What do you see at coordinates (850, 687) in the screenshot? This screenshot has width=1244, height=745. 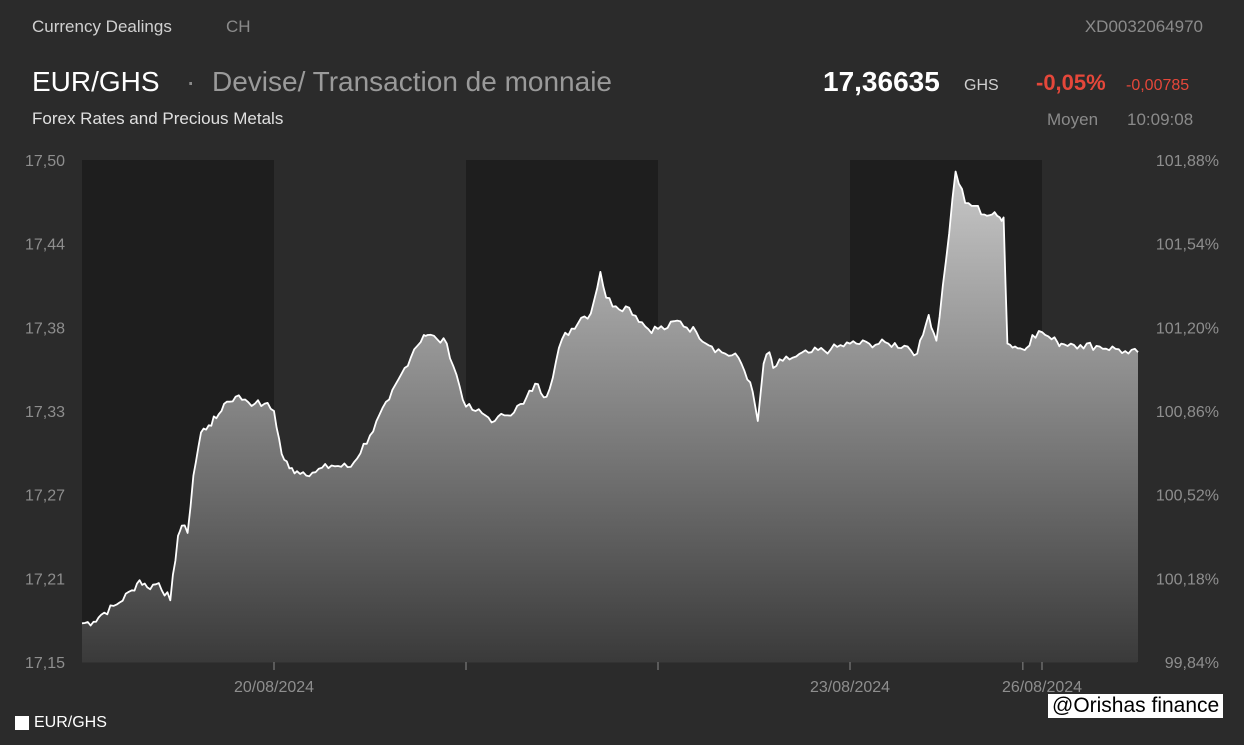 I see `x-tick-label: 23/08/2024` at bounding box center [850, 687].